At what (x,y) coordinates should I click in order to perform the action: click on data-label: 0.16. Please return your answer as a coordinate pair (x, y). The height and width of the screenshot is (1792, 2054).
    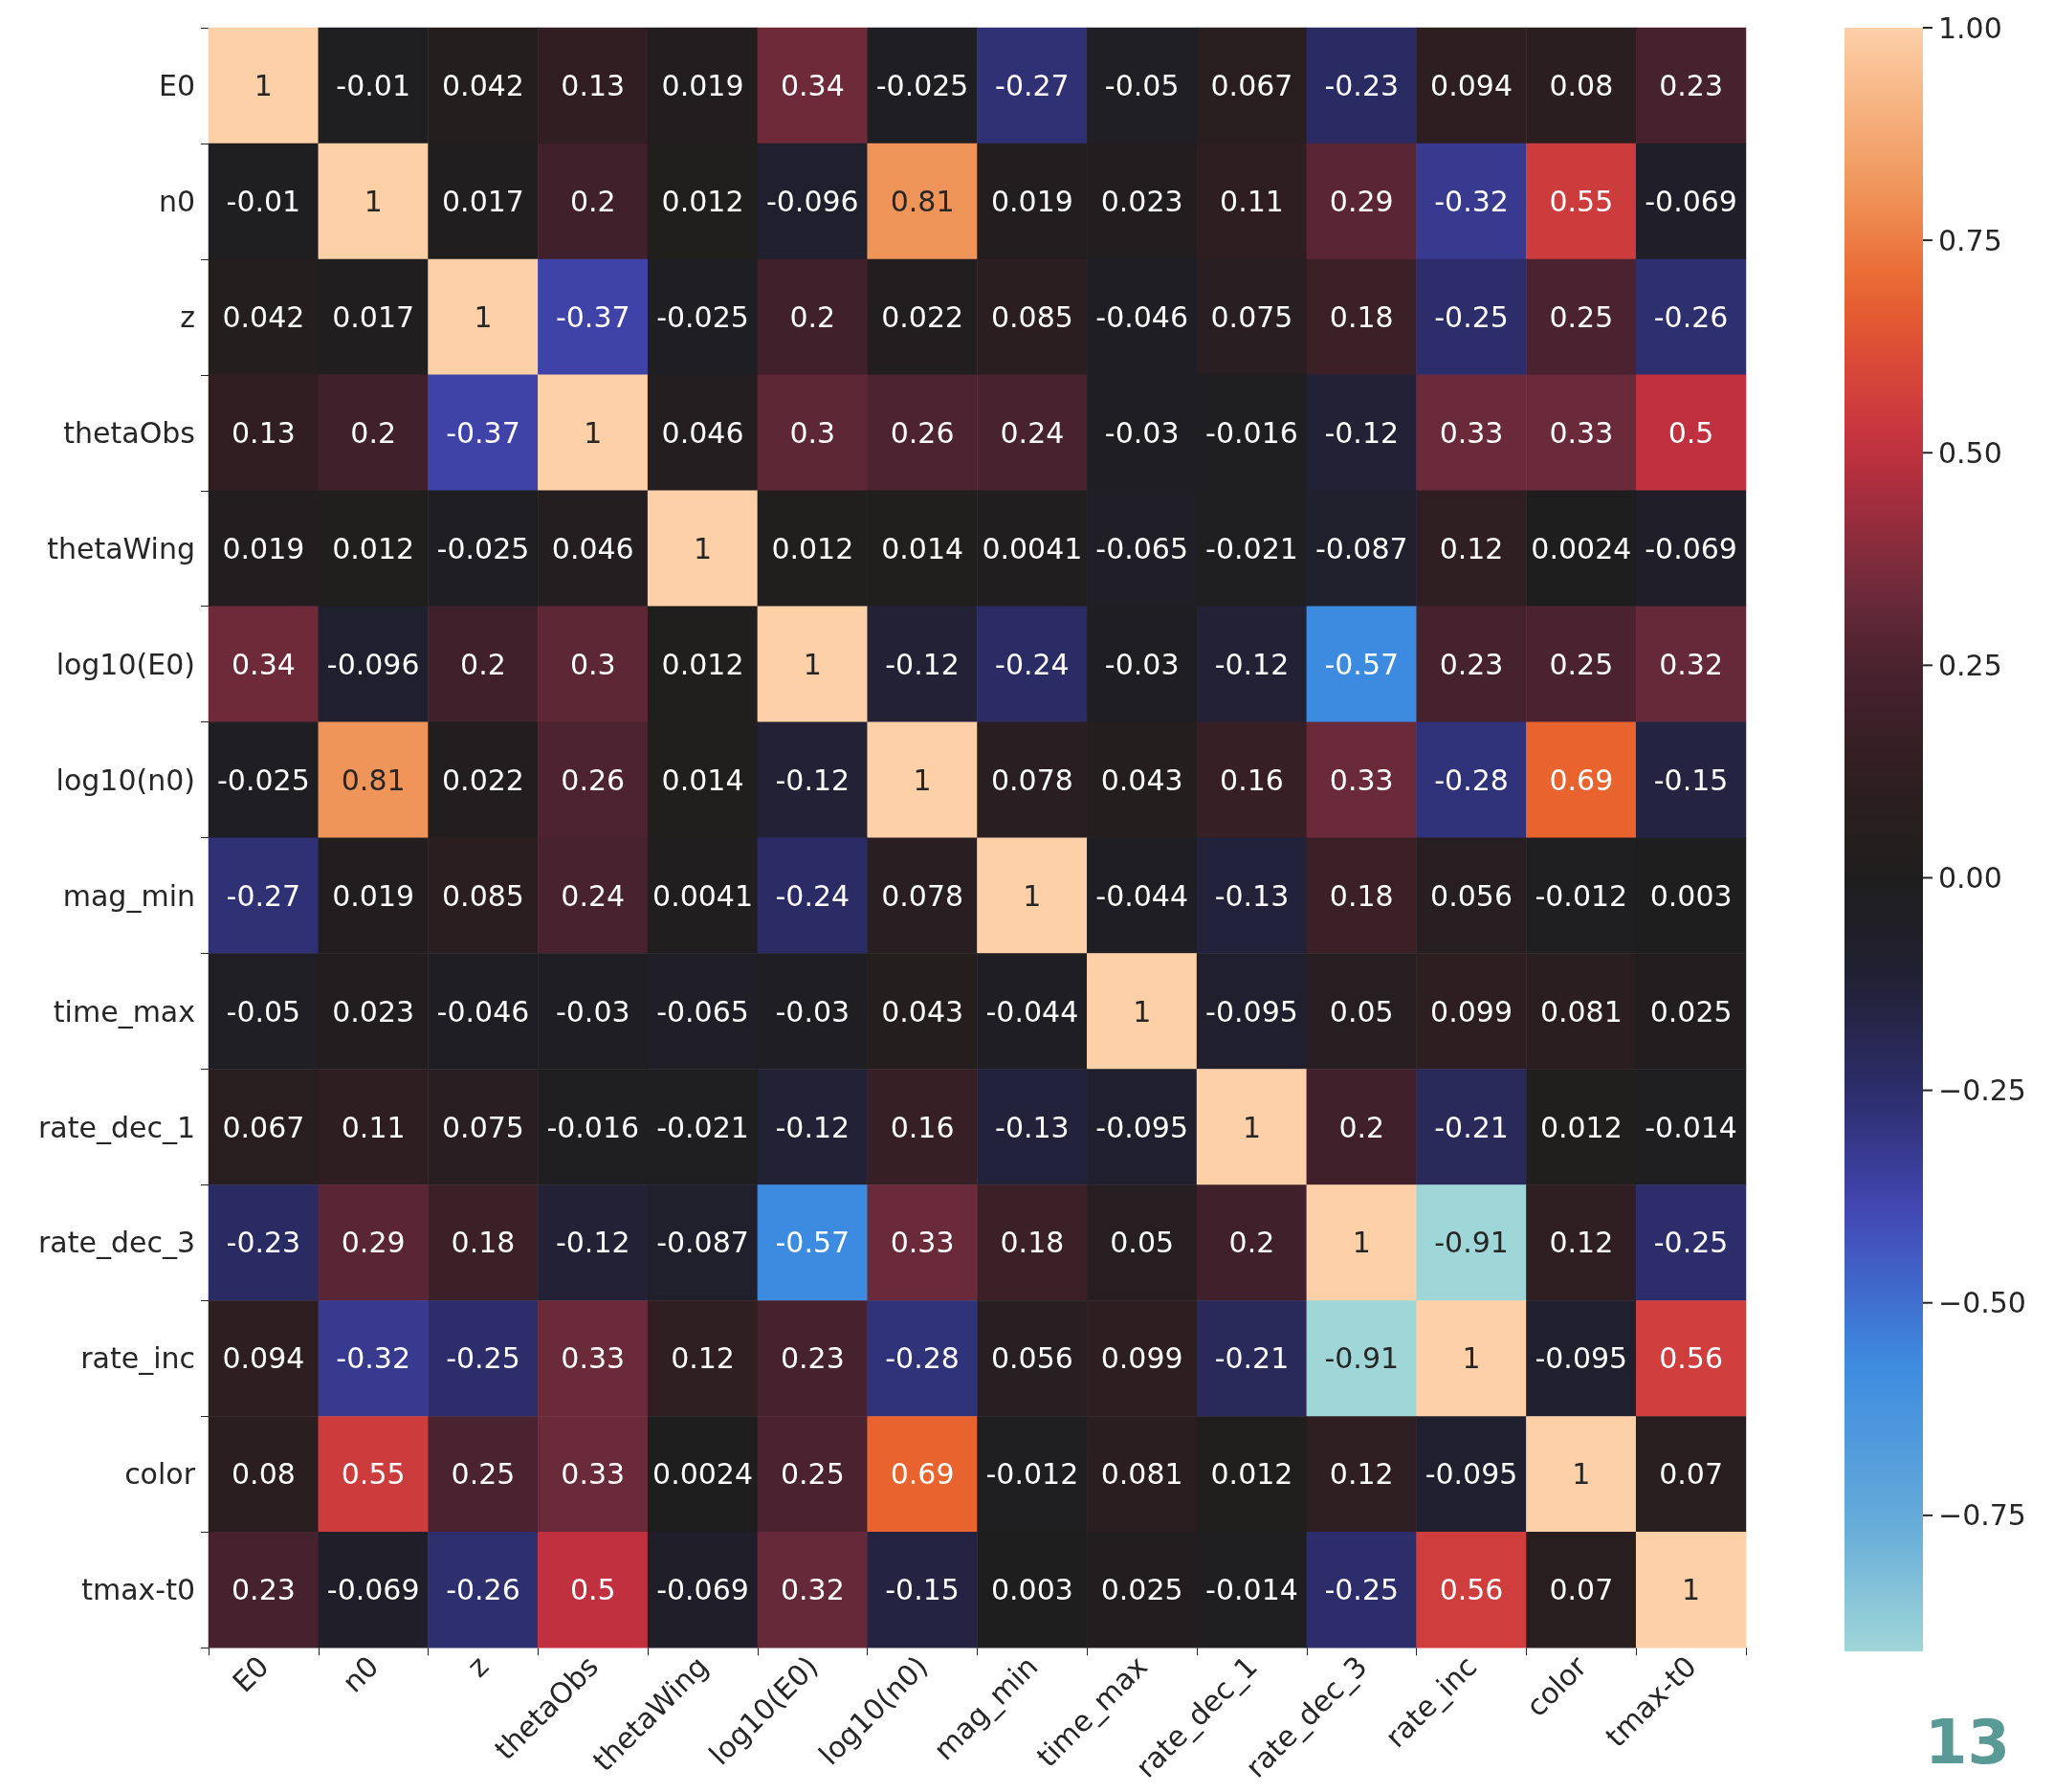
    Looking at the image, I should click on (1252, 780).